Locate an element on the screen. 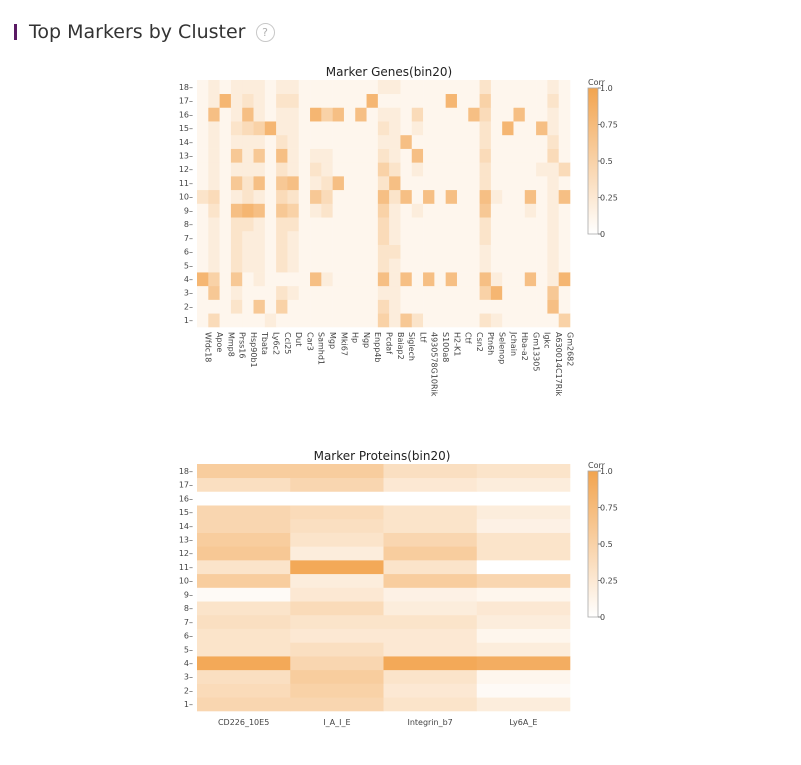  genes-x-tick-label: Igkc is located at coordinates (547, 340).